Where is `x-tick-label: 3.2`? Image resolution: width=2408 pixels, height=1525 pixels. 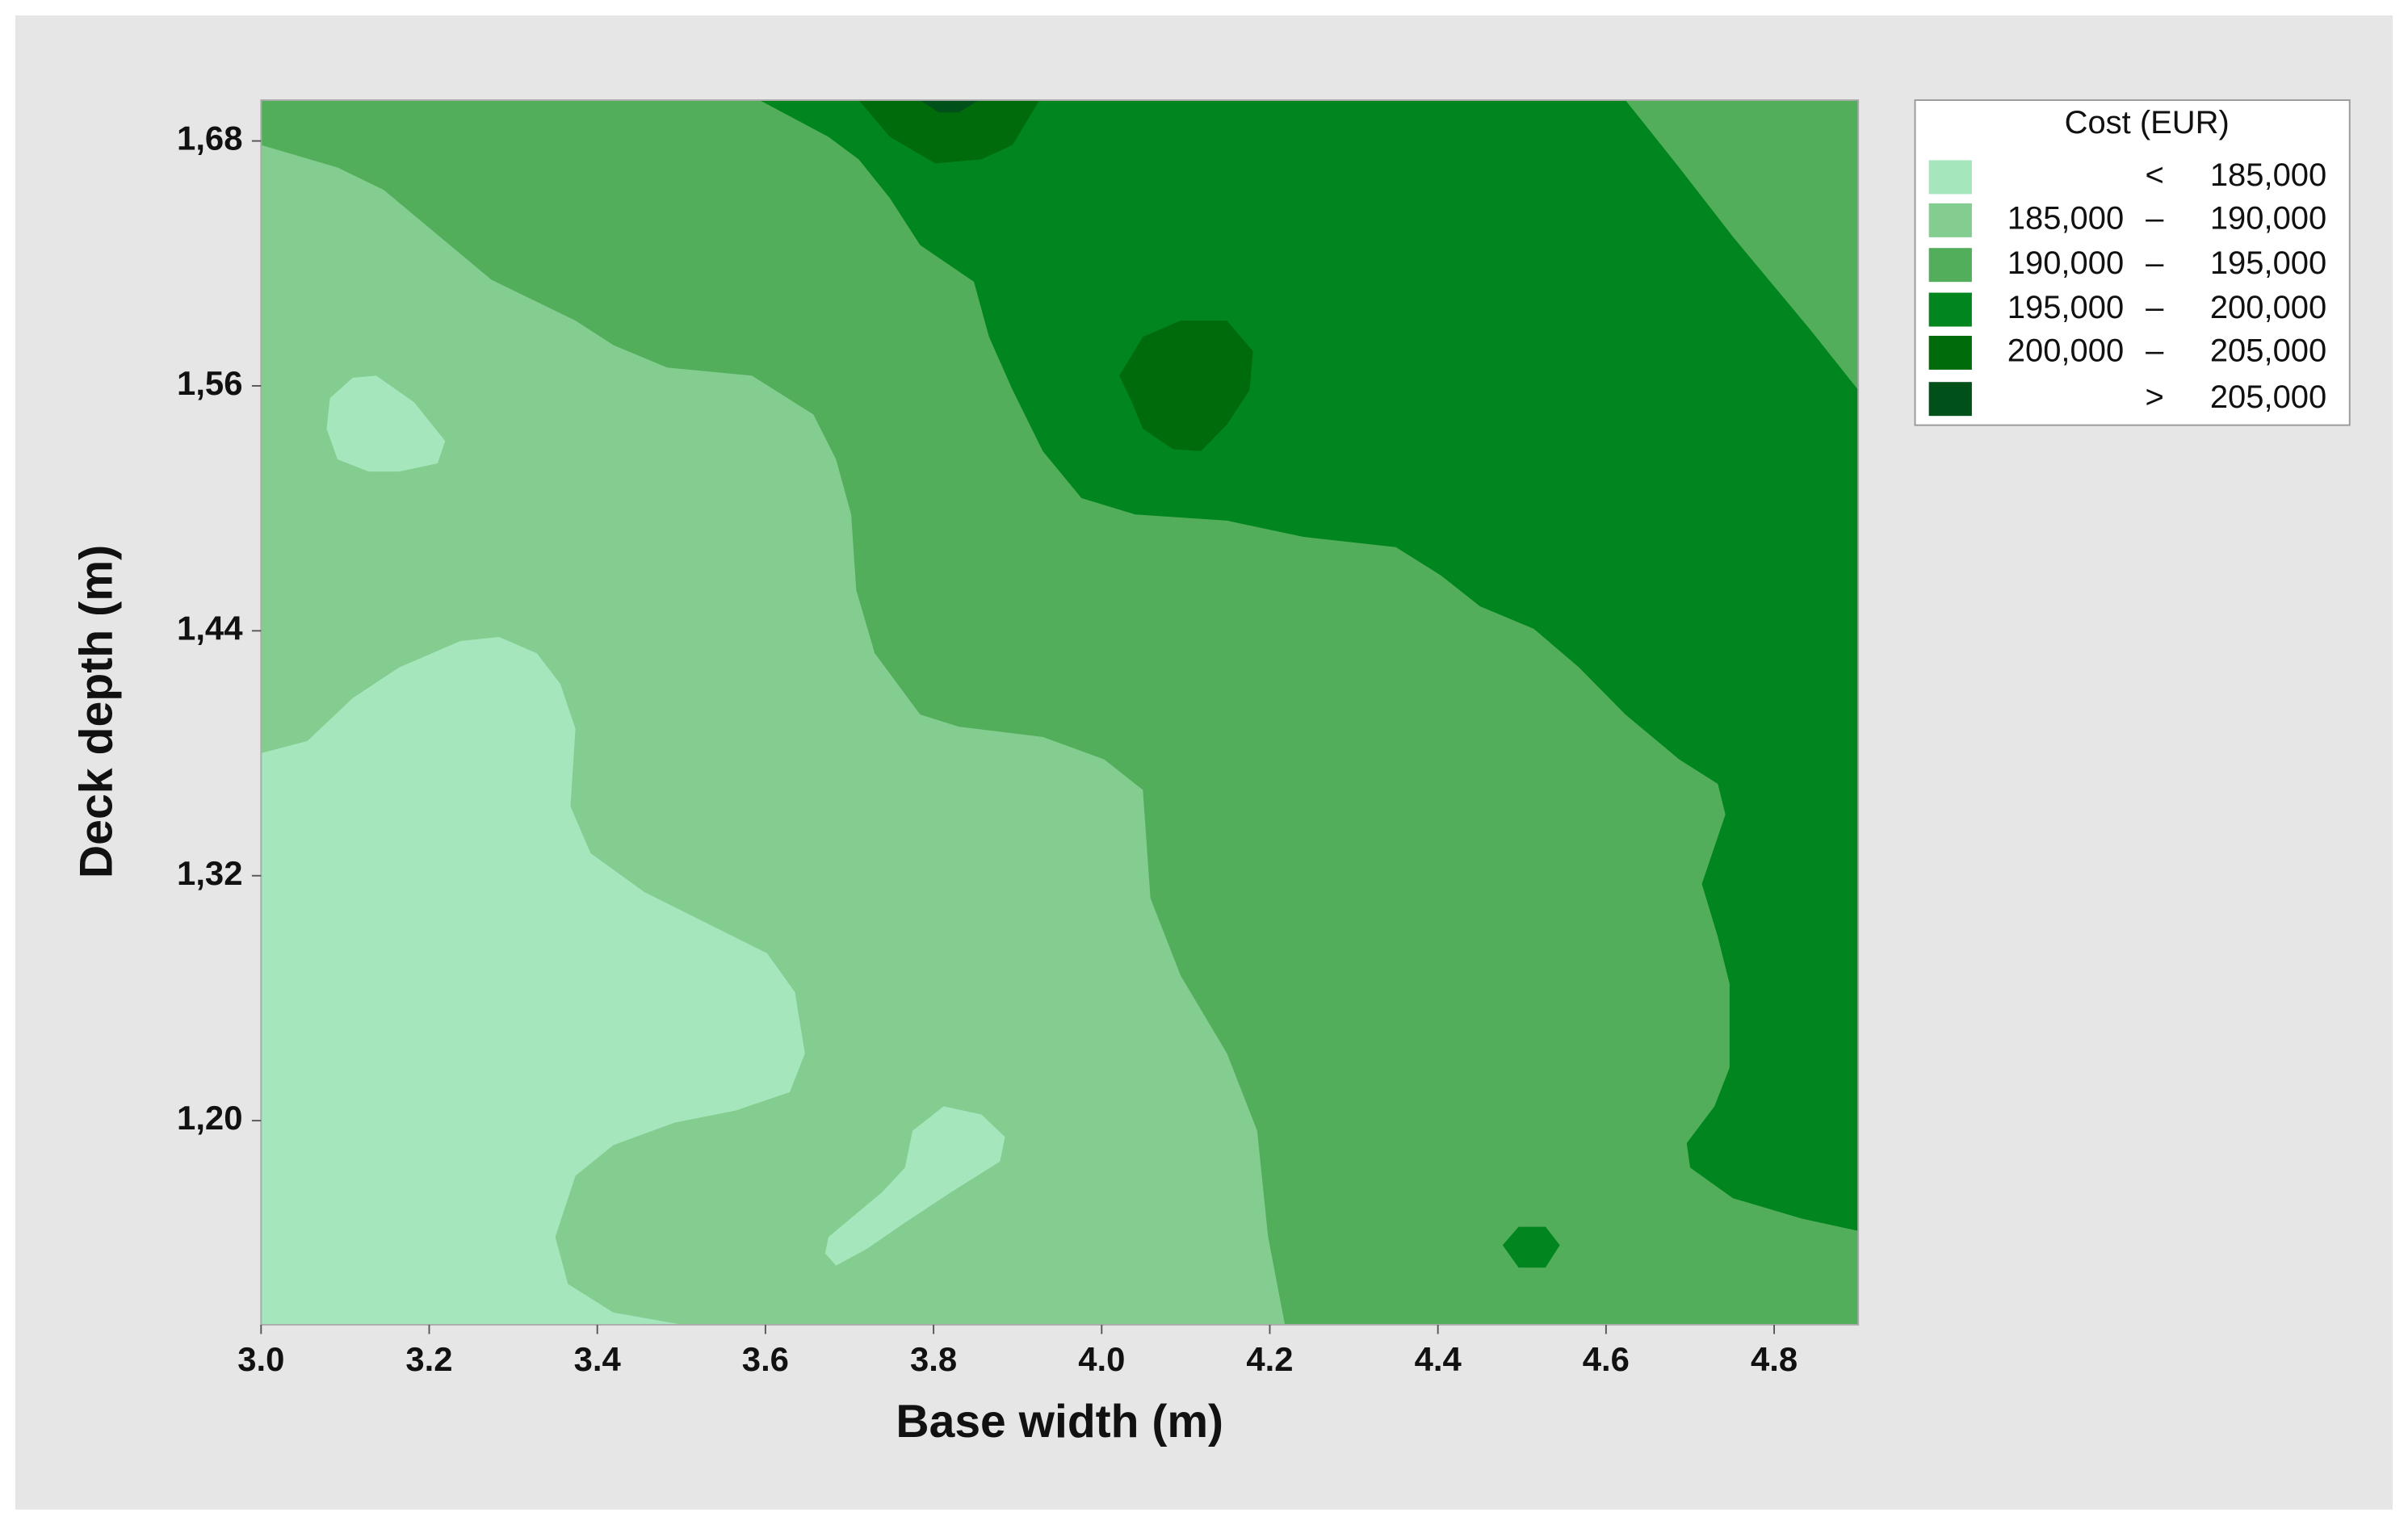 x-tick-label: 3.2 is located at coordinates (428, 1359).